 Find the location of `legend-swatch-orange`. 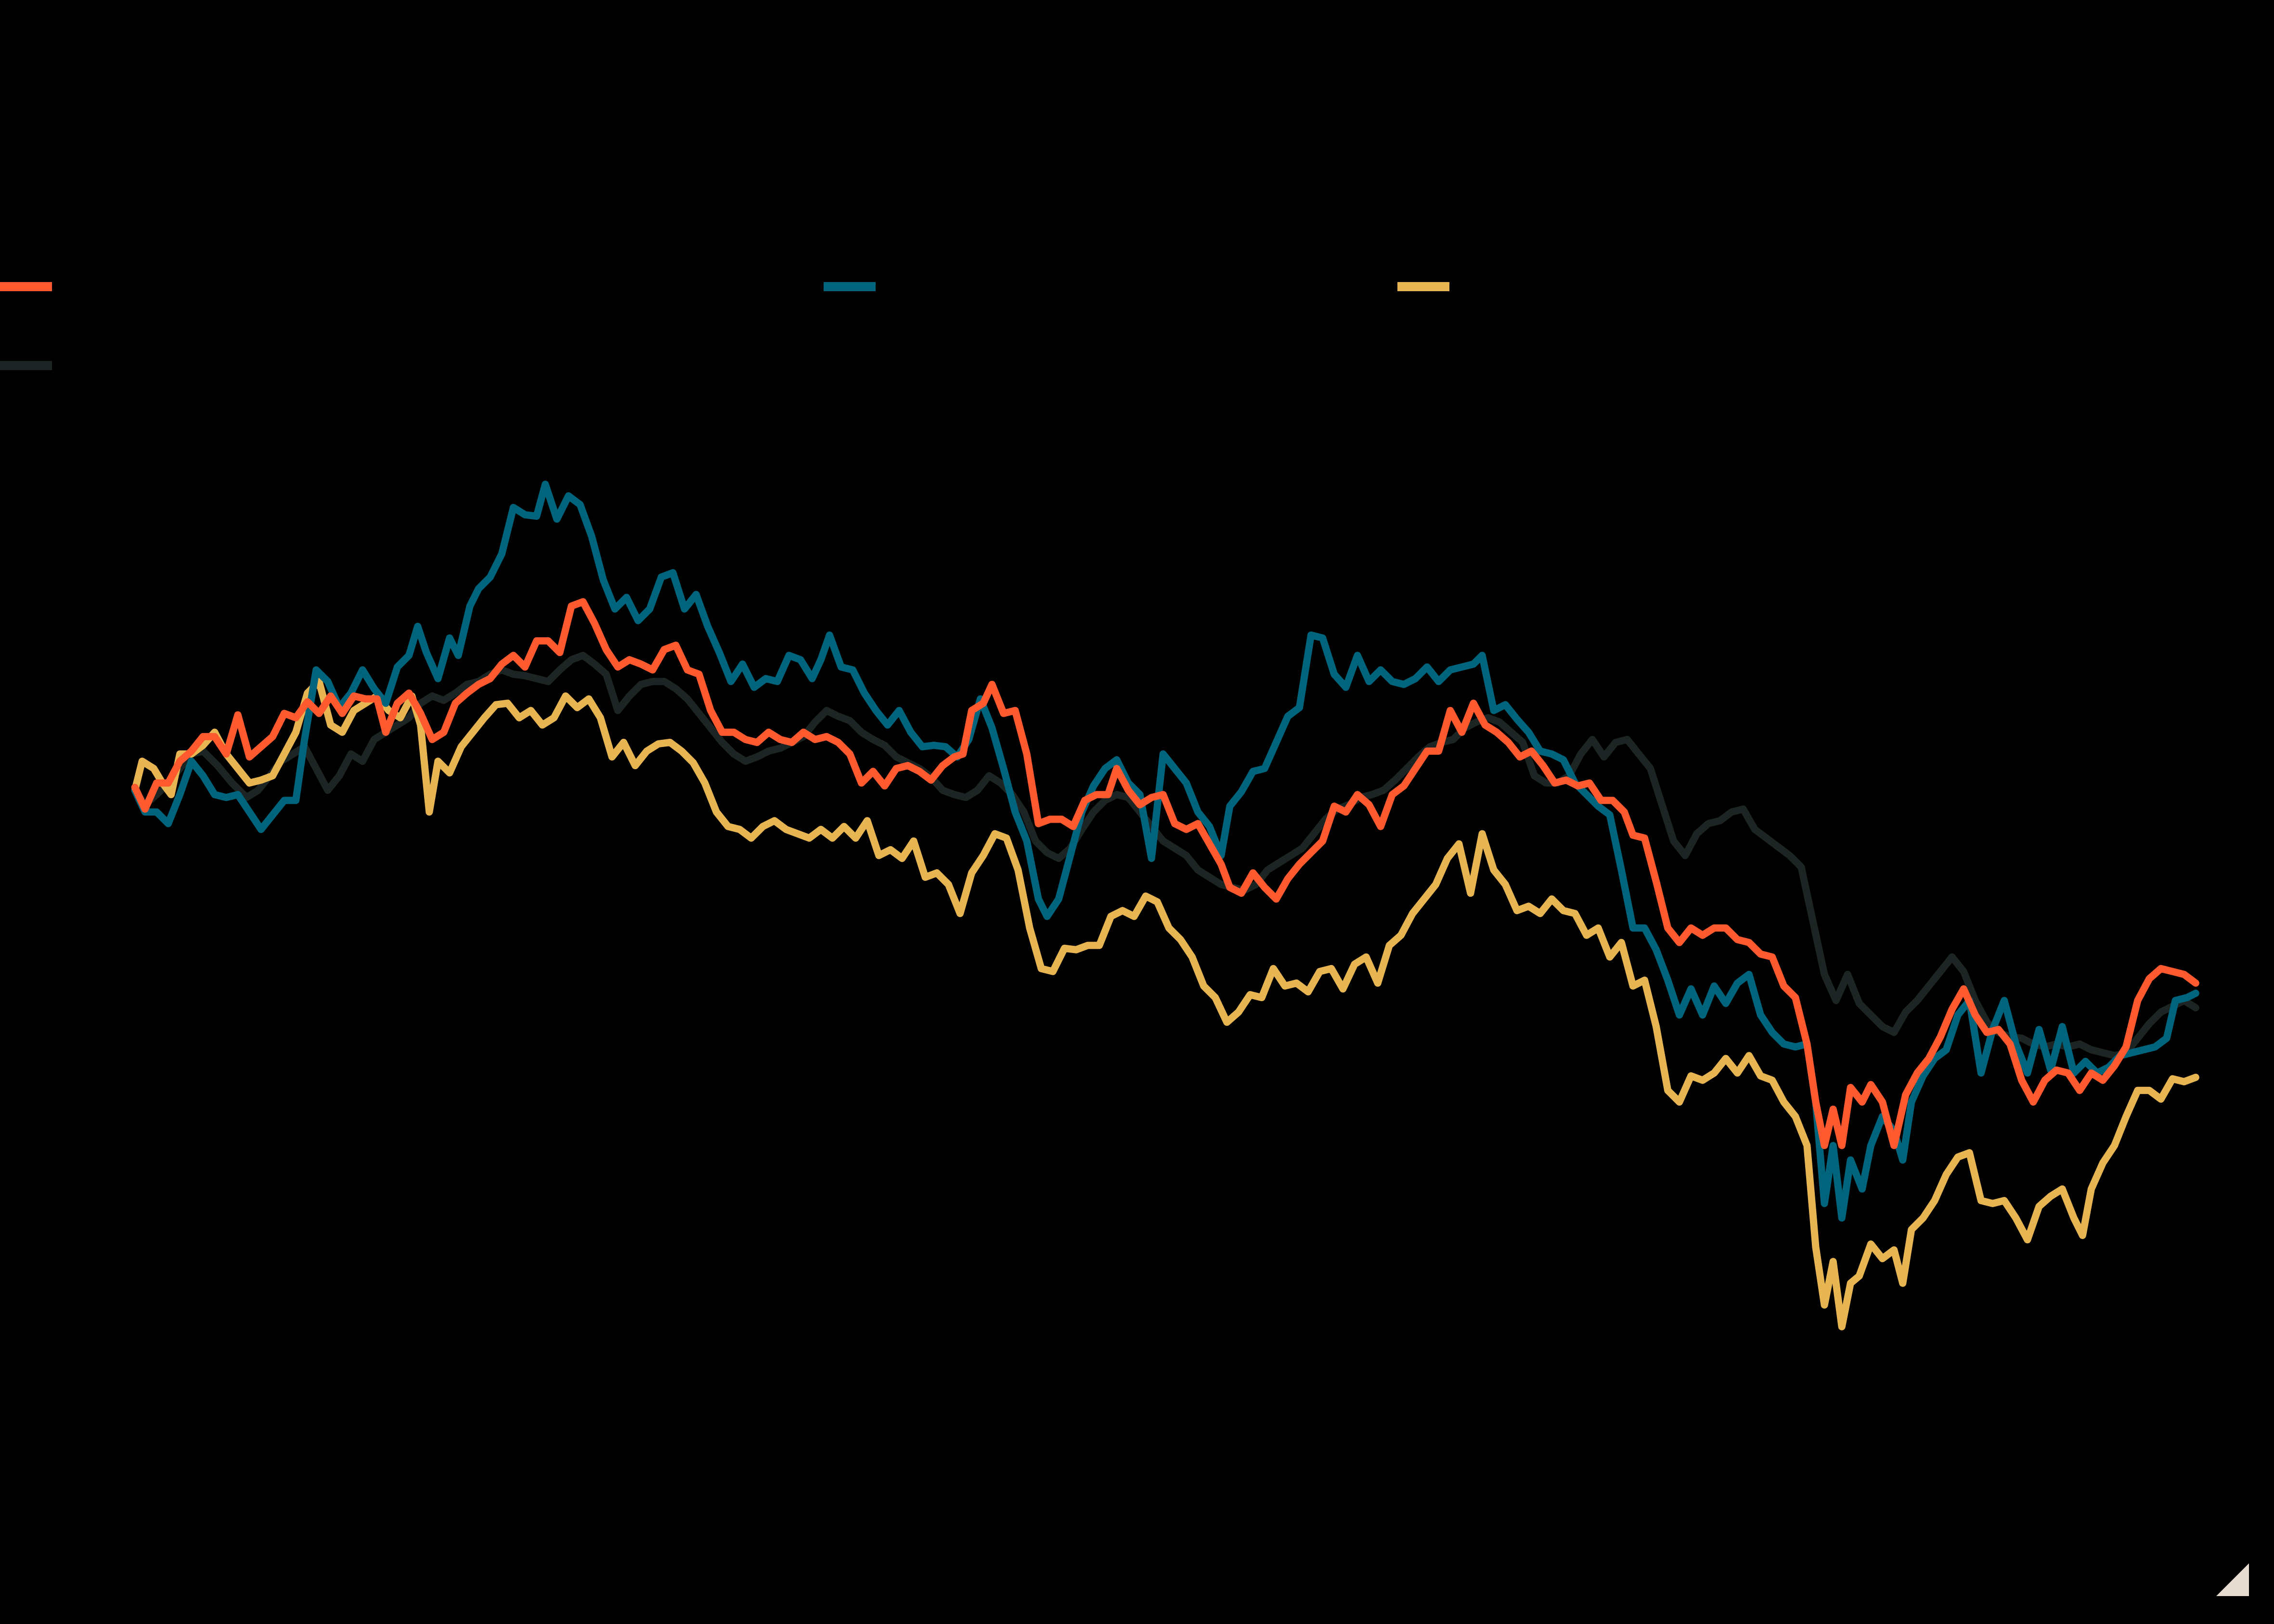

legend-swatch-orange is located at coordinates (26, 286).